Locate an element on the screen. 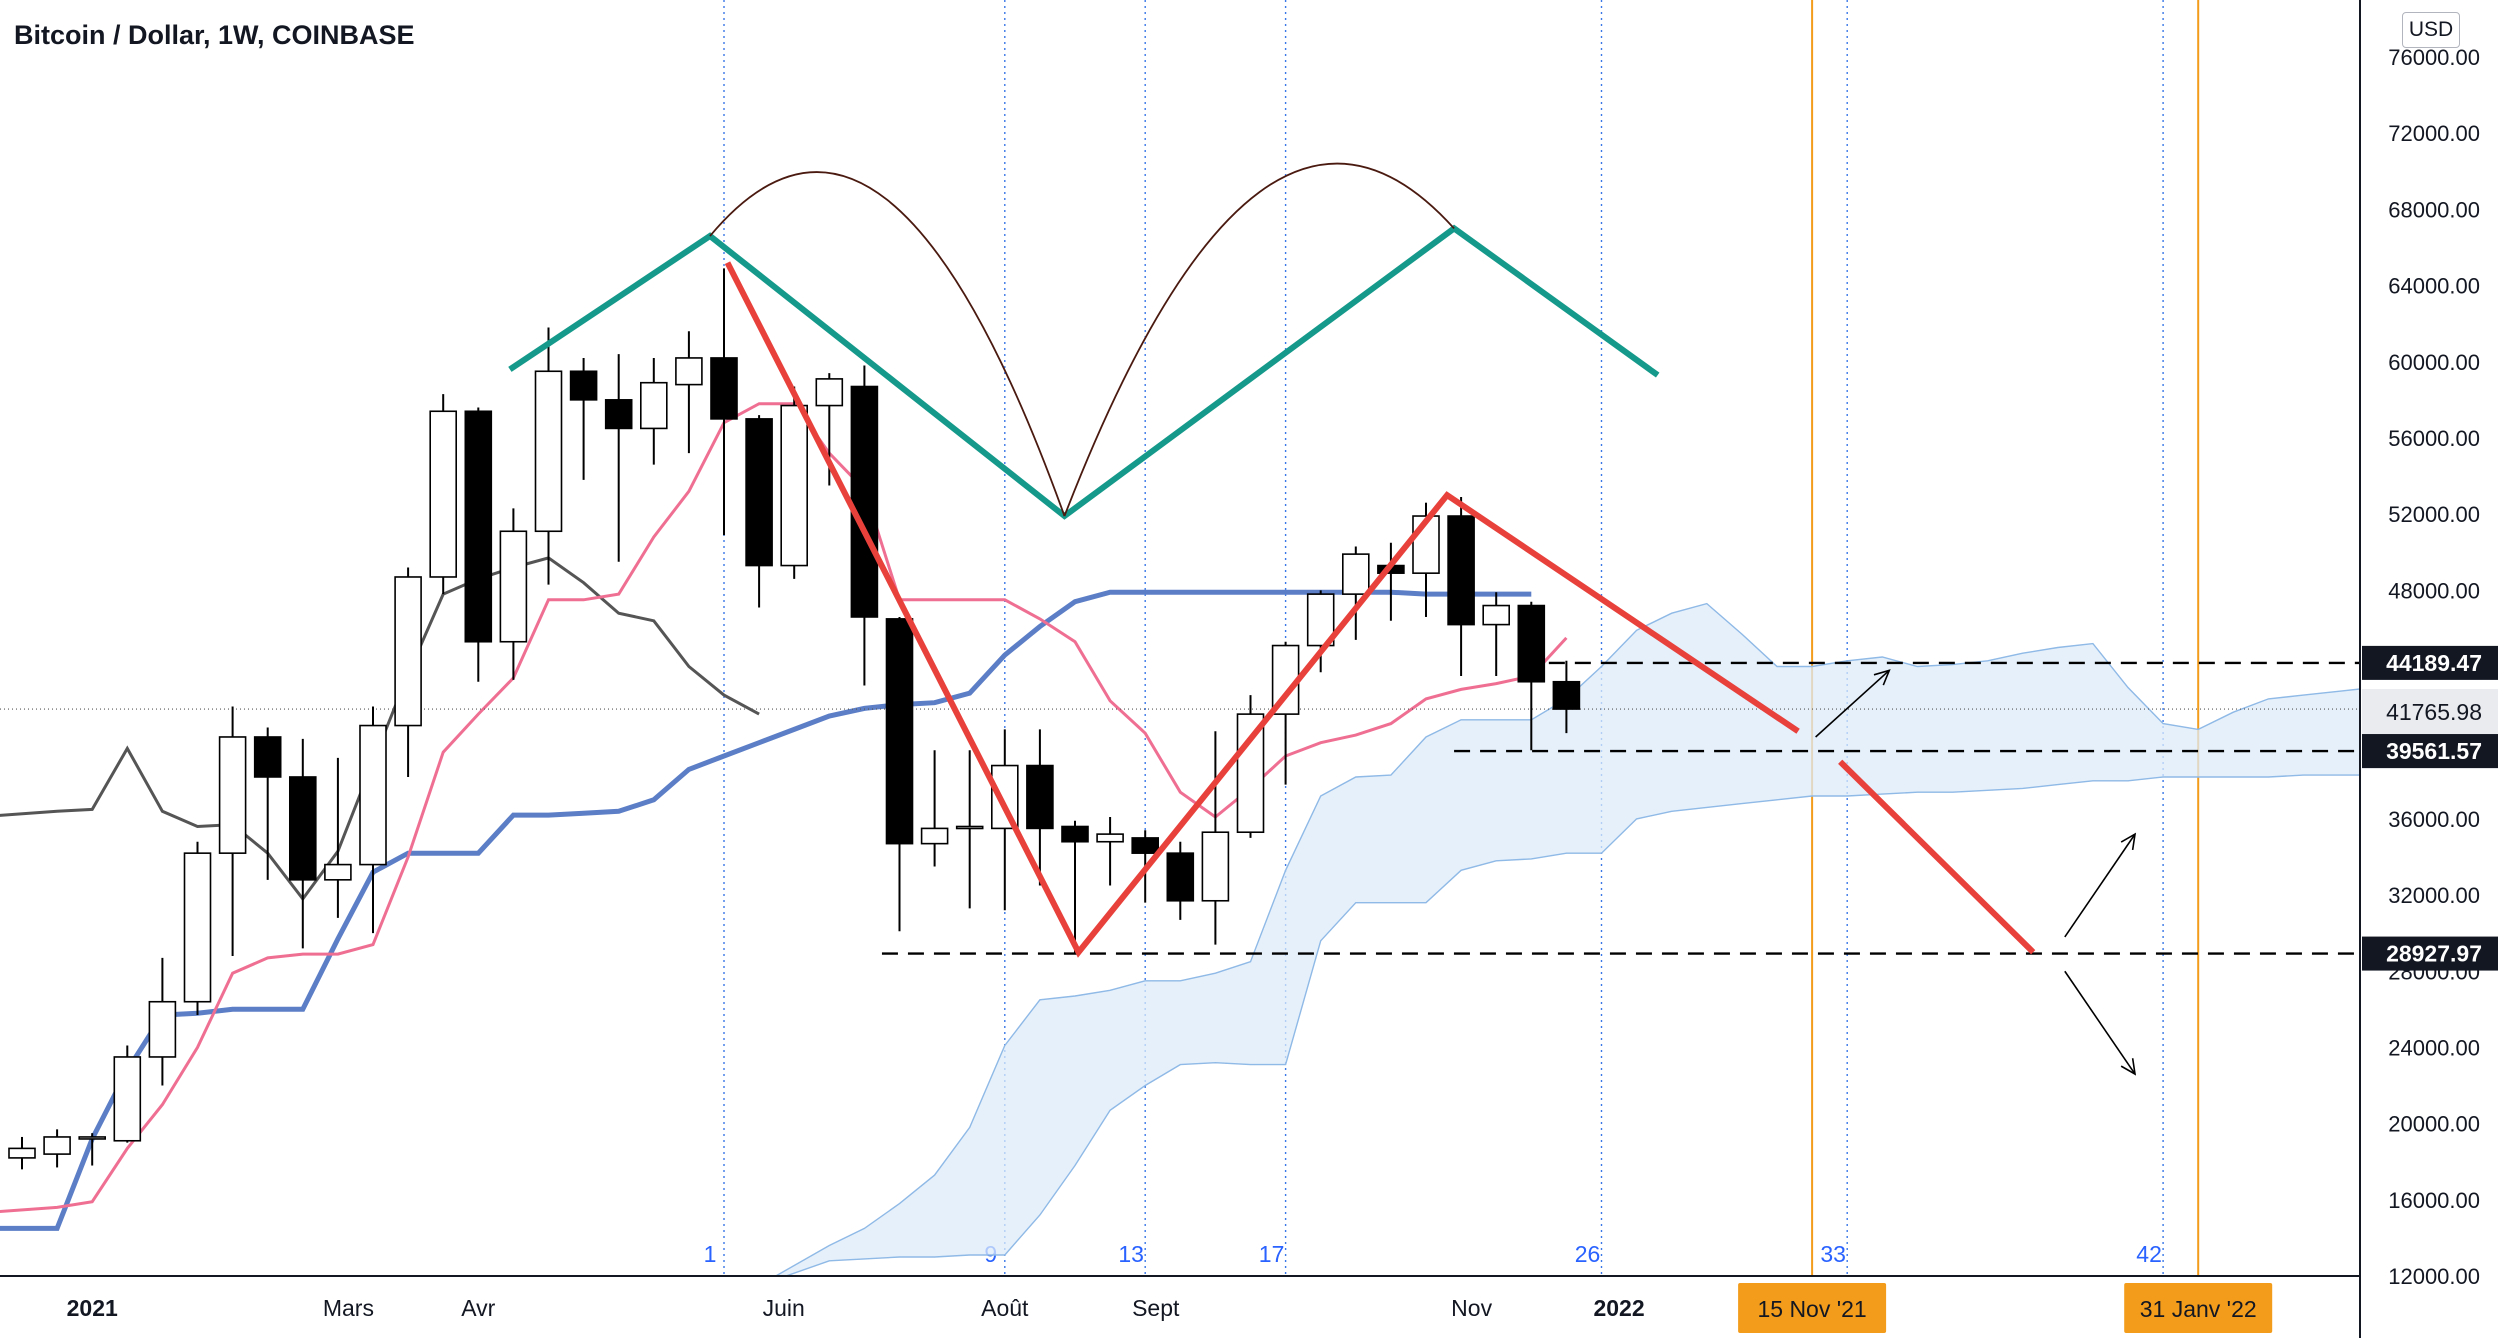 This screenshot has height=1338, width=2502. time-axis-label: Mars is located at coordinates (348, 1308).